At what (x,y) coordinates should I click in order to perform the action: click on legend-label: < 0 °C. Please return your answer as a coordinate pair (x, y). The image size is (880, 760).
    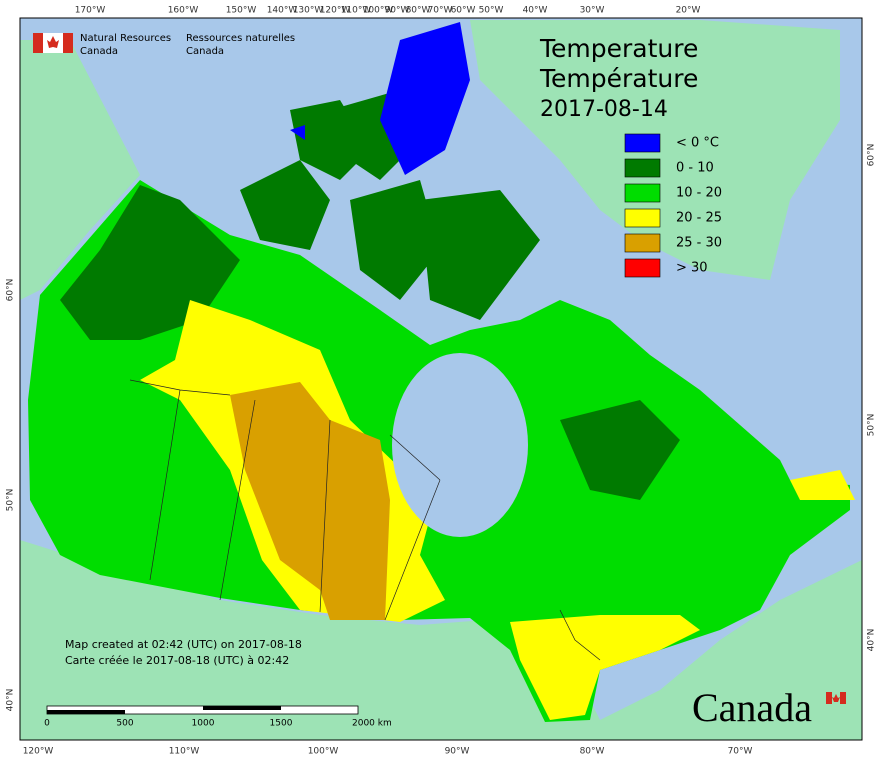
    Looking at the image, I should click on (697, 143).